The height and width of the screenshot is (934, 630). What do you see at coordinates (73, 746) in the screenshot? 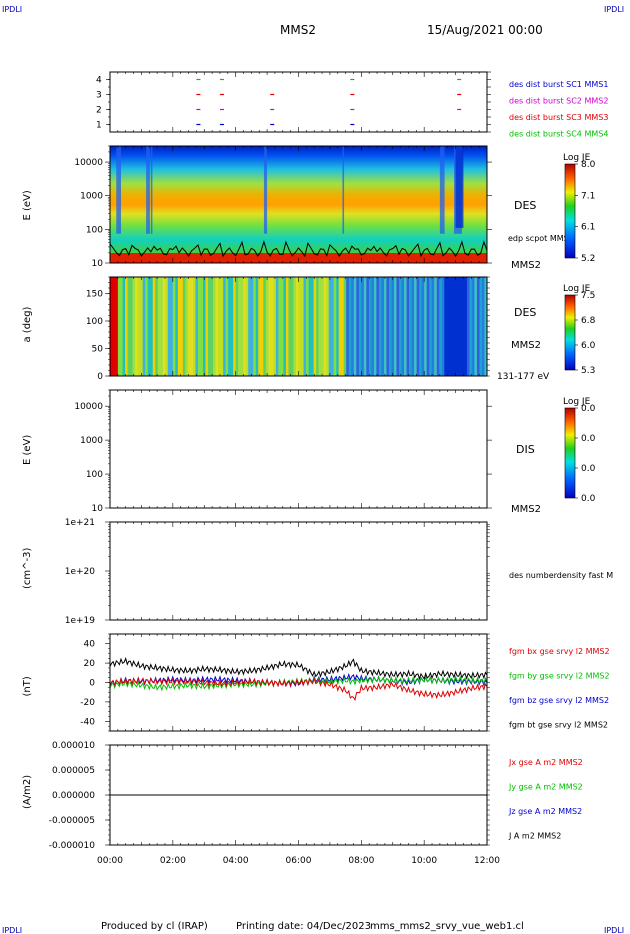
I see `y-tick-label: 0.000010` at bounding box center [73, 746].